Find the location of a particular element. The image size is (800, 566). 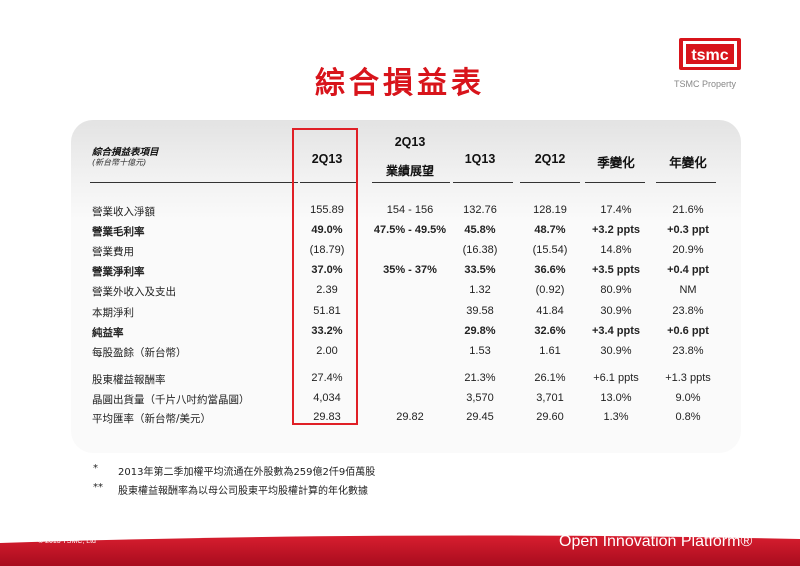

row-label: 純益率 is located at coordinates (108, 333).